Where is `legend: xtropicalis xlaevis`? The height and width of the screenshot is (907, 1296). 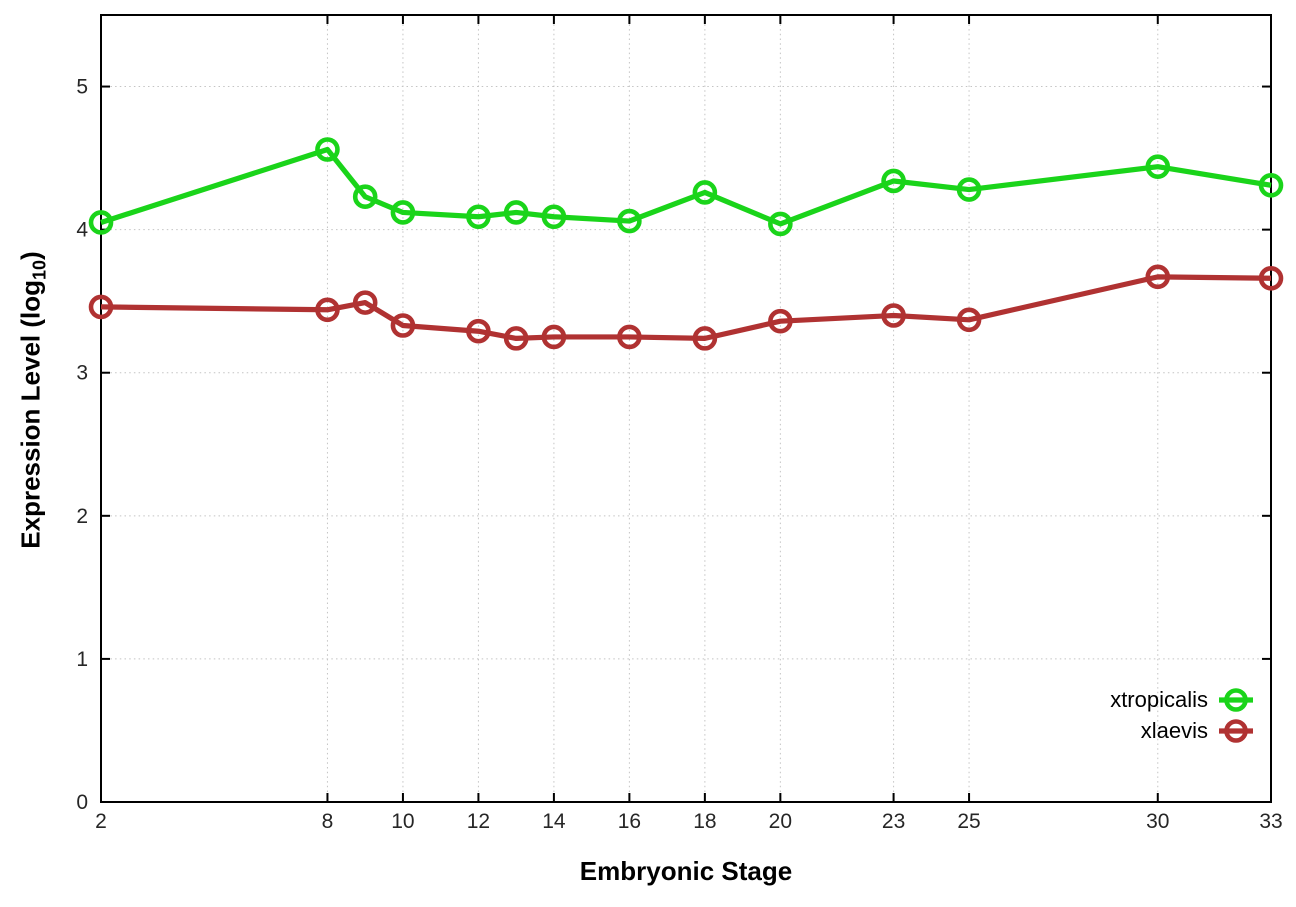 legend: xtropicalis xlaevis is located at coordinates (1182, 715).